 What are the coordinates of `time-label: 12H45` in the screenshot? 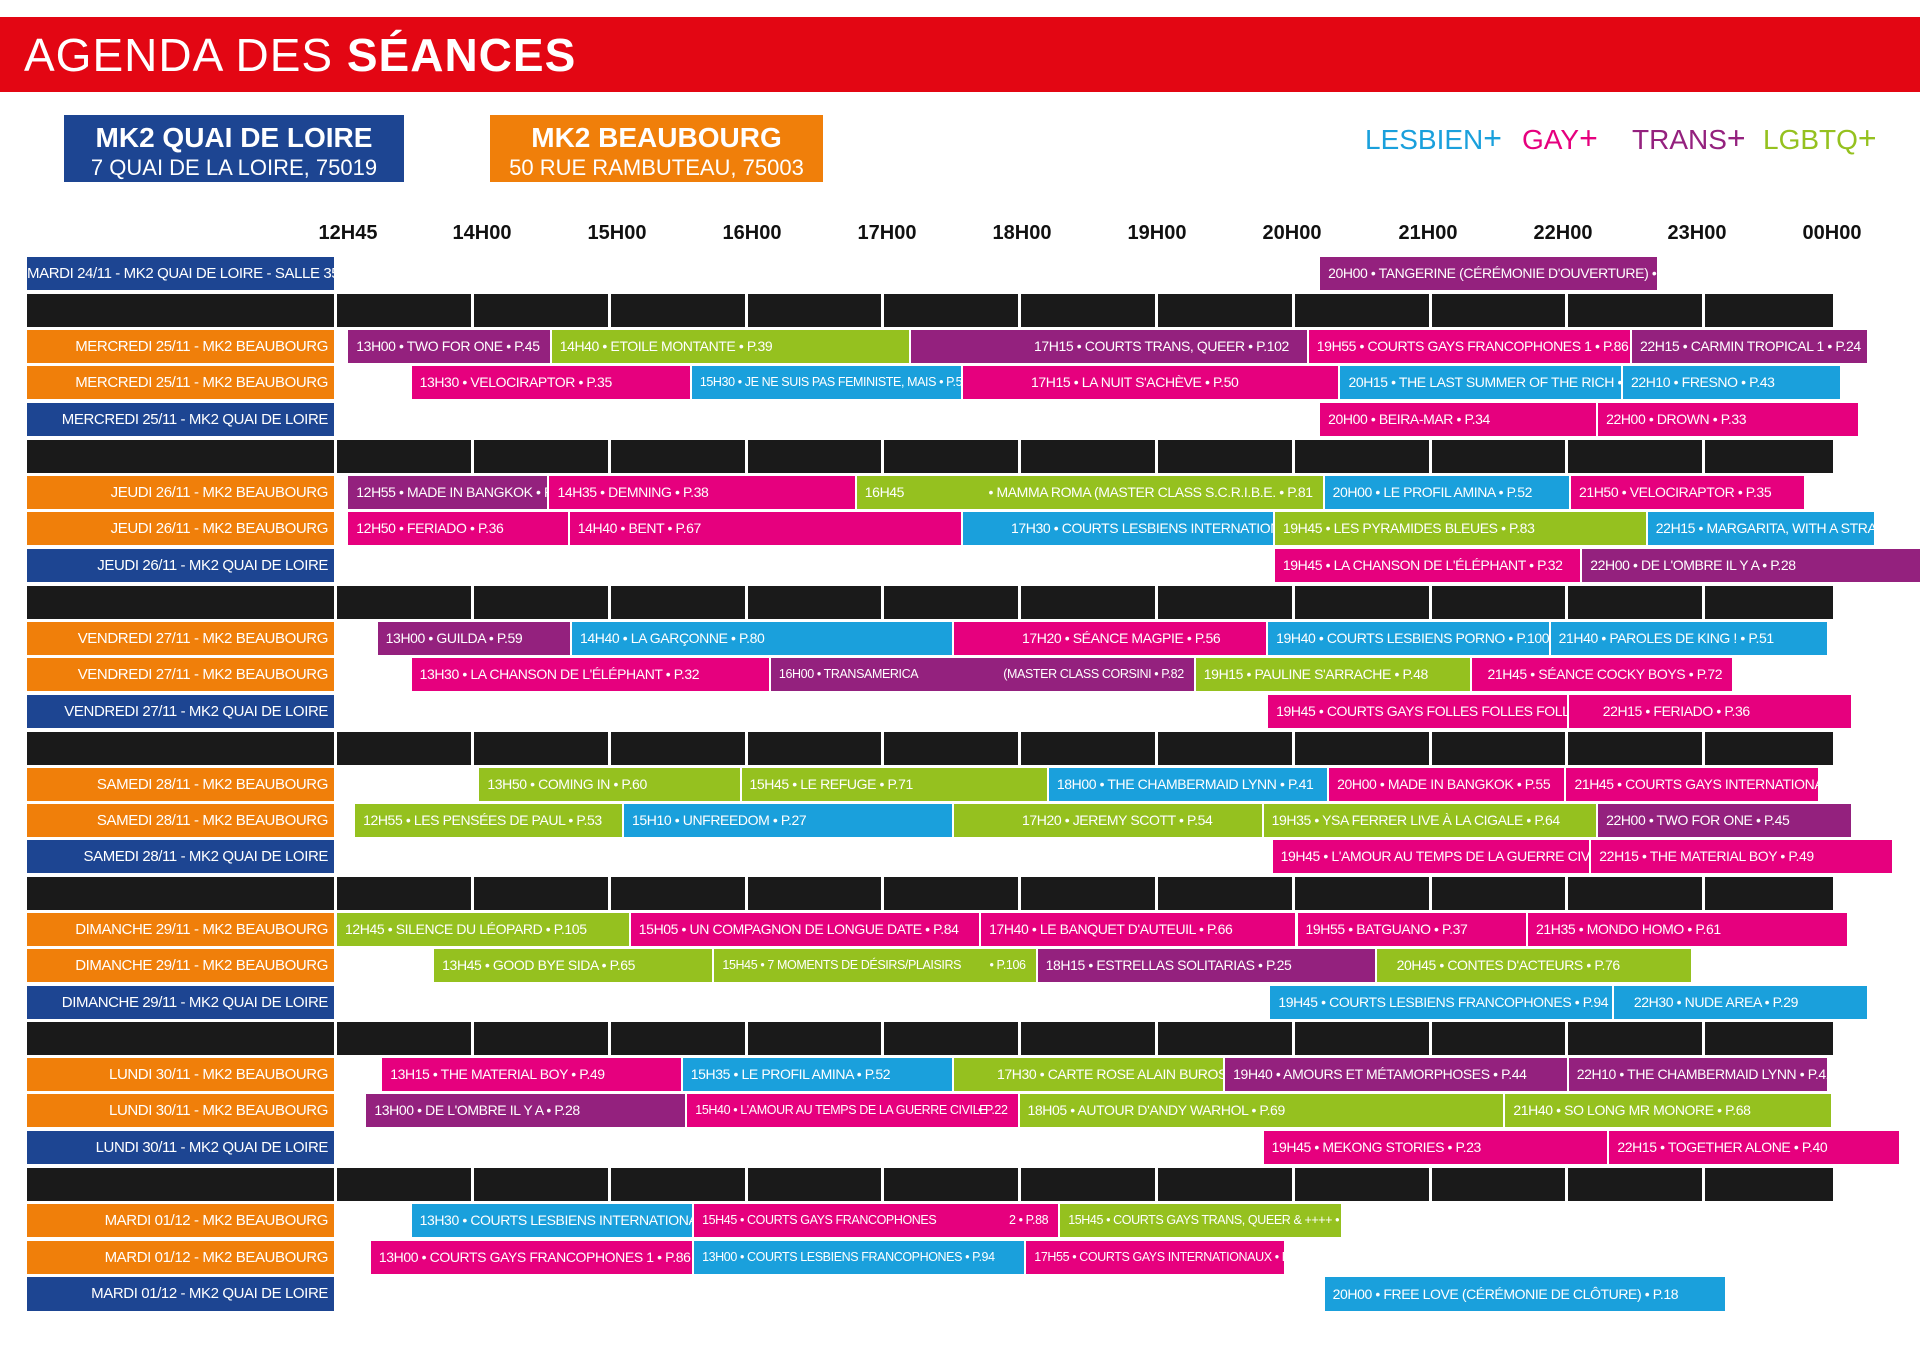 It's located at (348, 233).